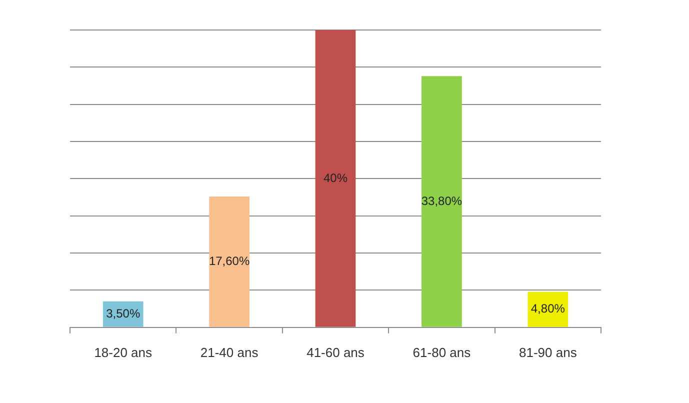 This screenshot has height=403, width=689. Describe the element at coordinates (442, 352) in the screenshot. I see `x-tick-label: 61-80 ans` at that location.